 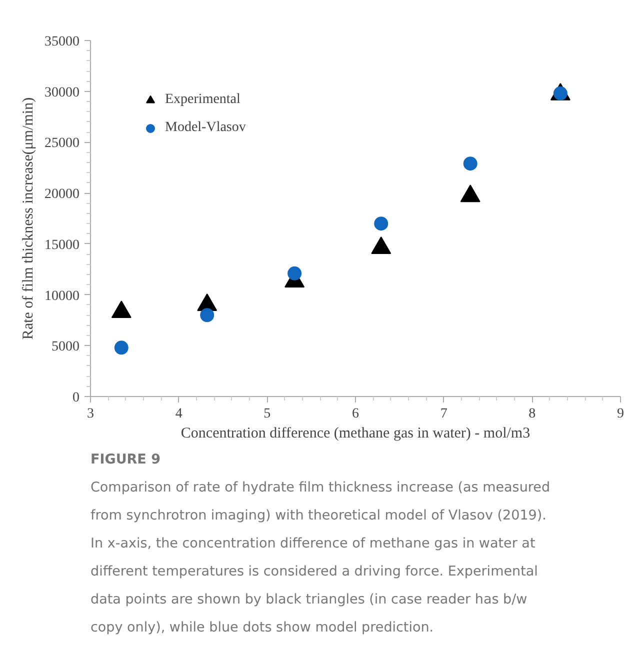 What do you see at coordinates (444, 414) in the screenshot?
I see `x-tick-label: 7` at bounding box center [444, 414].